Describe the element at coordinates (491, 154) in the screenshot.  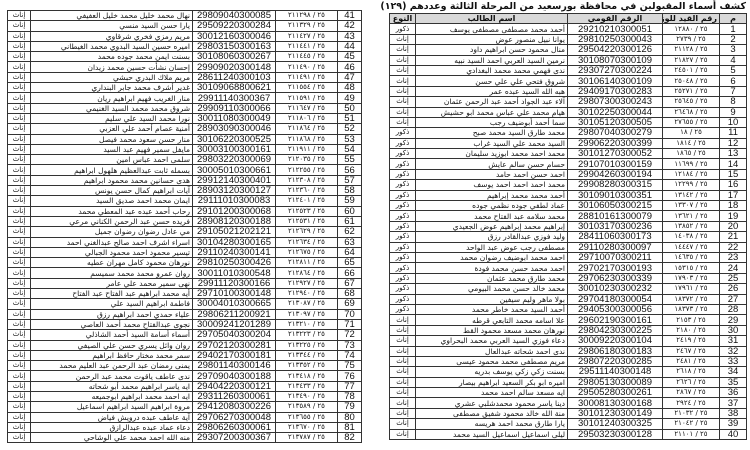
I see `student-name: محمد احمد محمد ابوزيد سليمان` at that location.